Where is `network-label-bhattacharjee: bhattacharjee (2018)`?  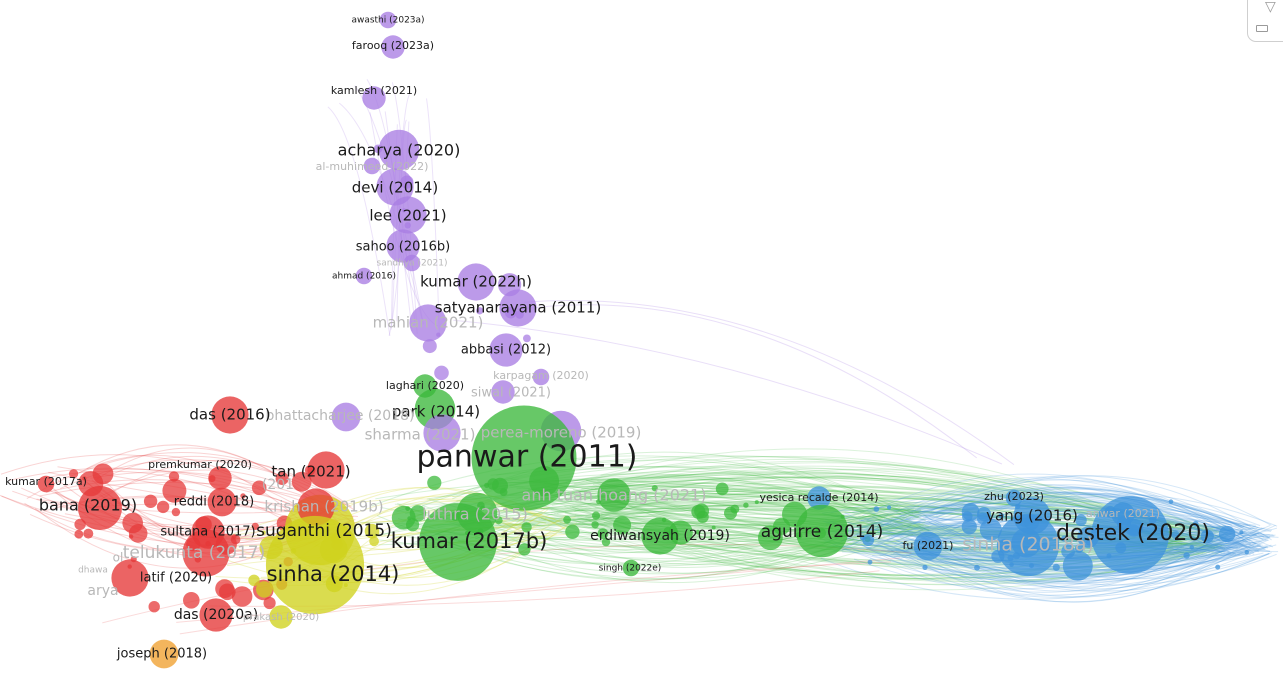 network-label-bhattacharjee: bhattacharjee (2018) is located at coordinates (340, 416).